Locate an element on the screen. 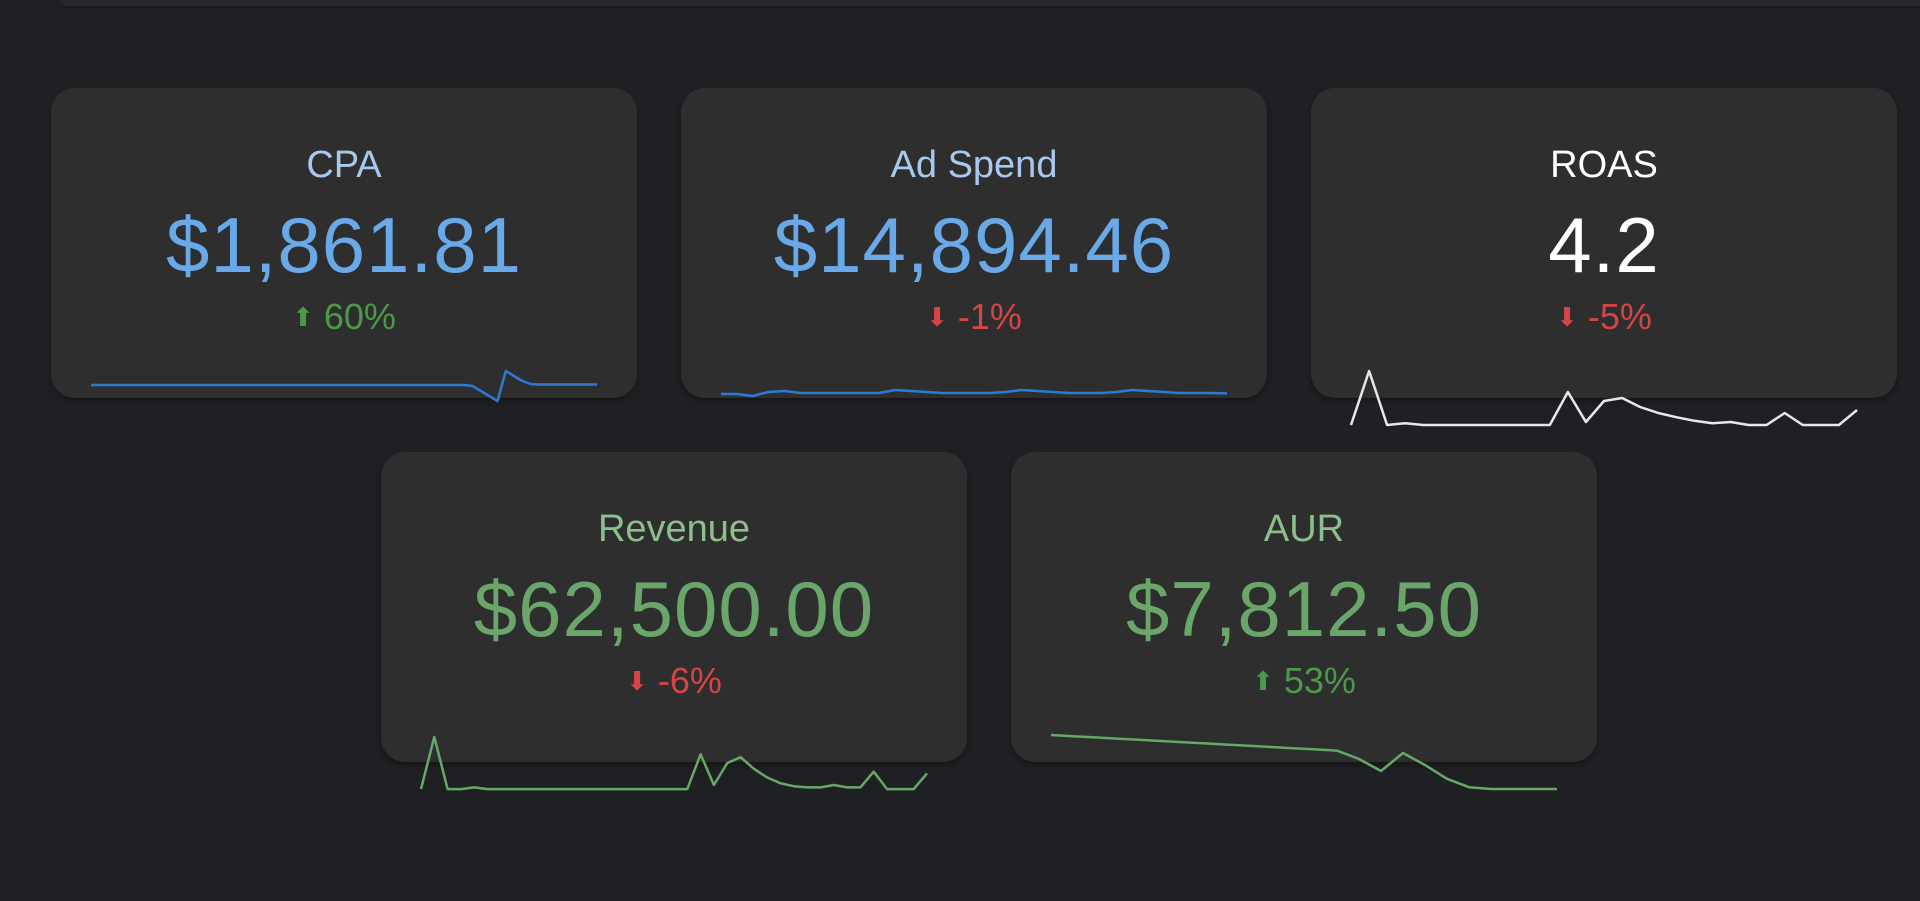 The height and width of the screenshot is (901, 1920). kpi-delta: ⬇ -1% is located at coordinates (974, 317).